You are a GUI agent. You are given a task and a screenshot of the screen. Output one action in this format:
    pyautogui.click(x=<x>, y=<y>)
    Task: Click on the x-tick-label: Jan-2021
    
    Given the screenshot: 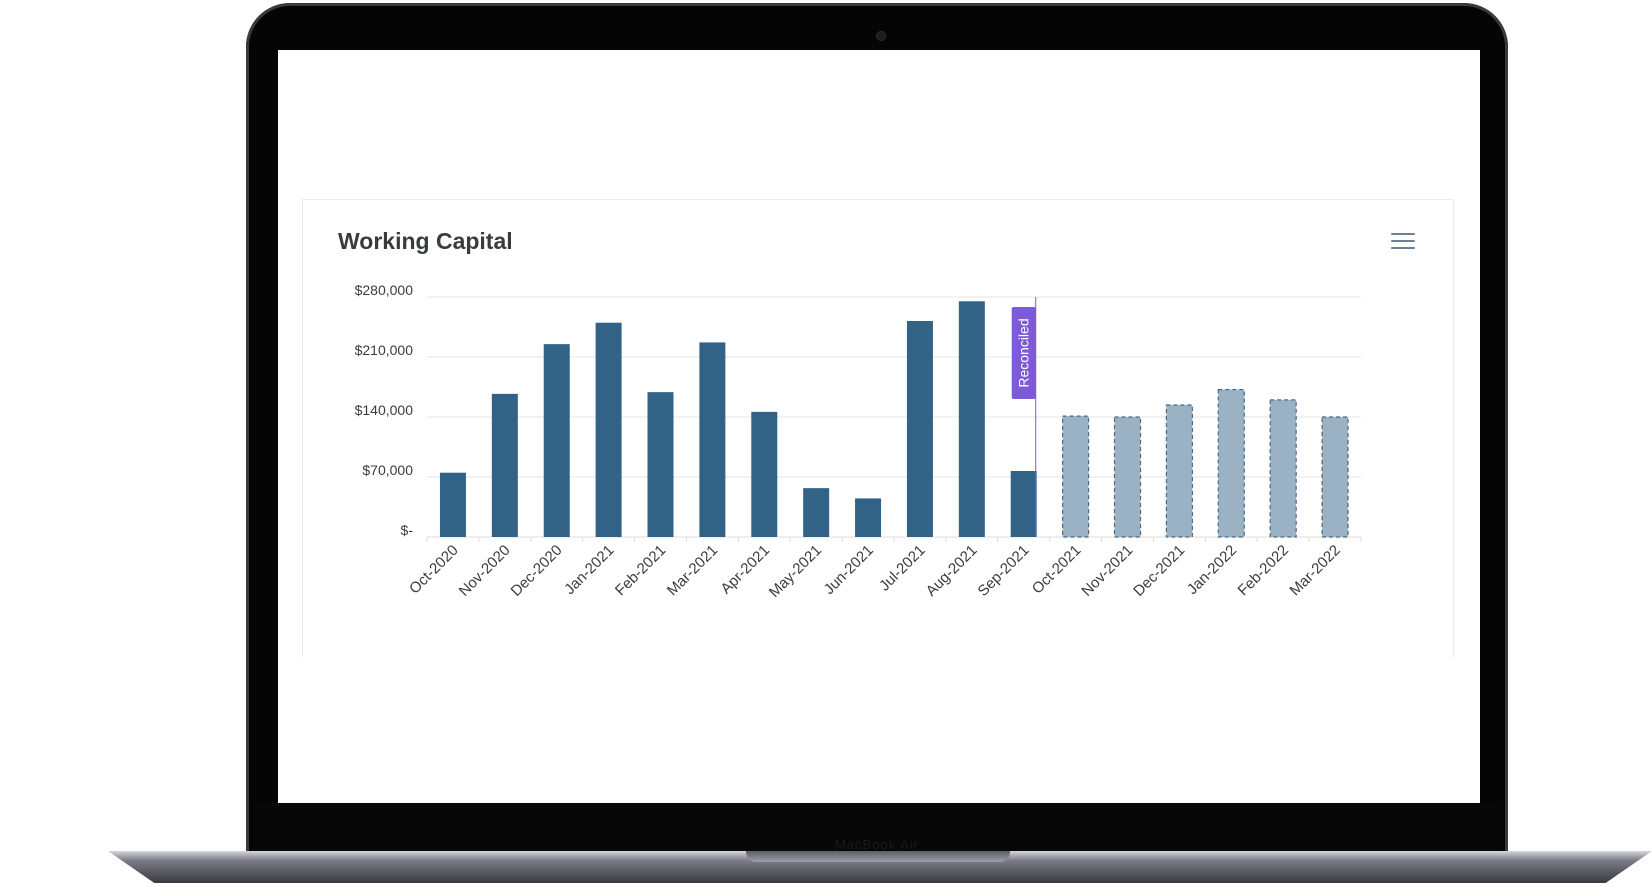 What is the action you would take?
    pyautogui.click(x=589, y=570)
    